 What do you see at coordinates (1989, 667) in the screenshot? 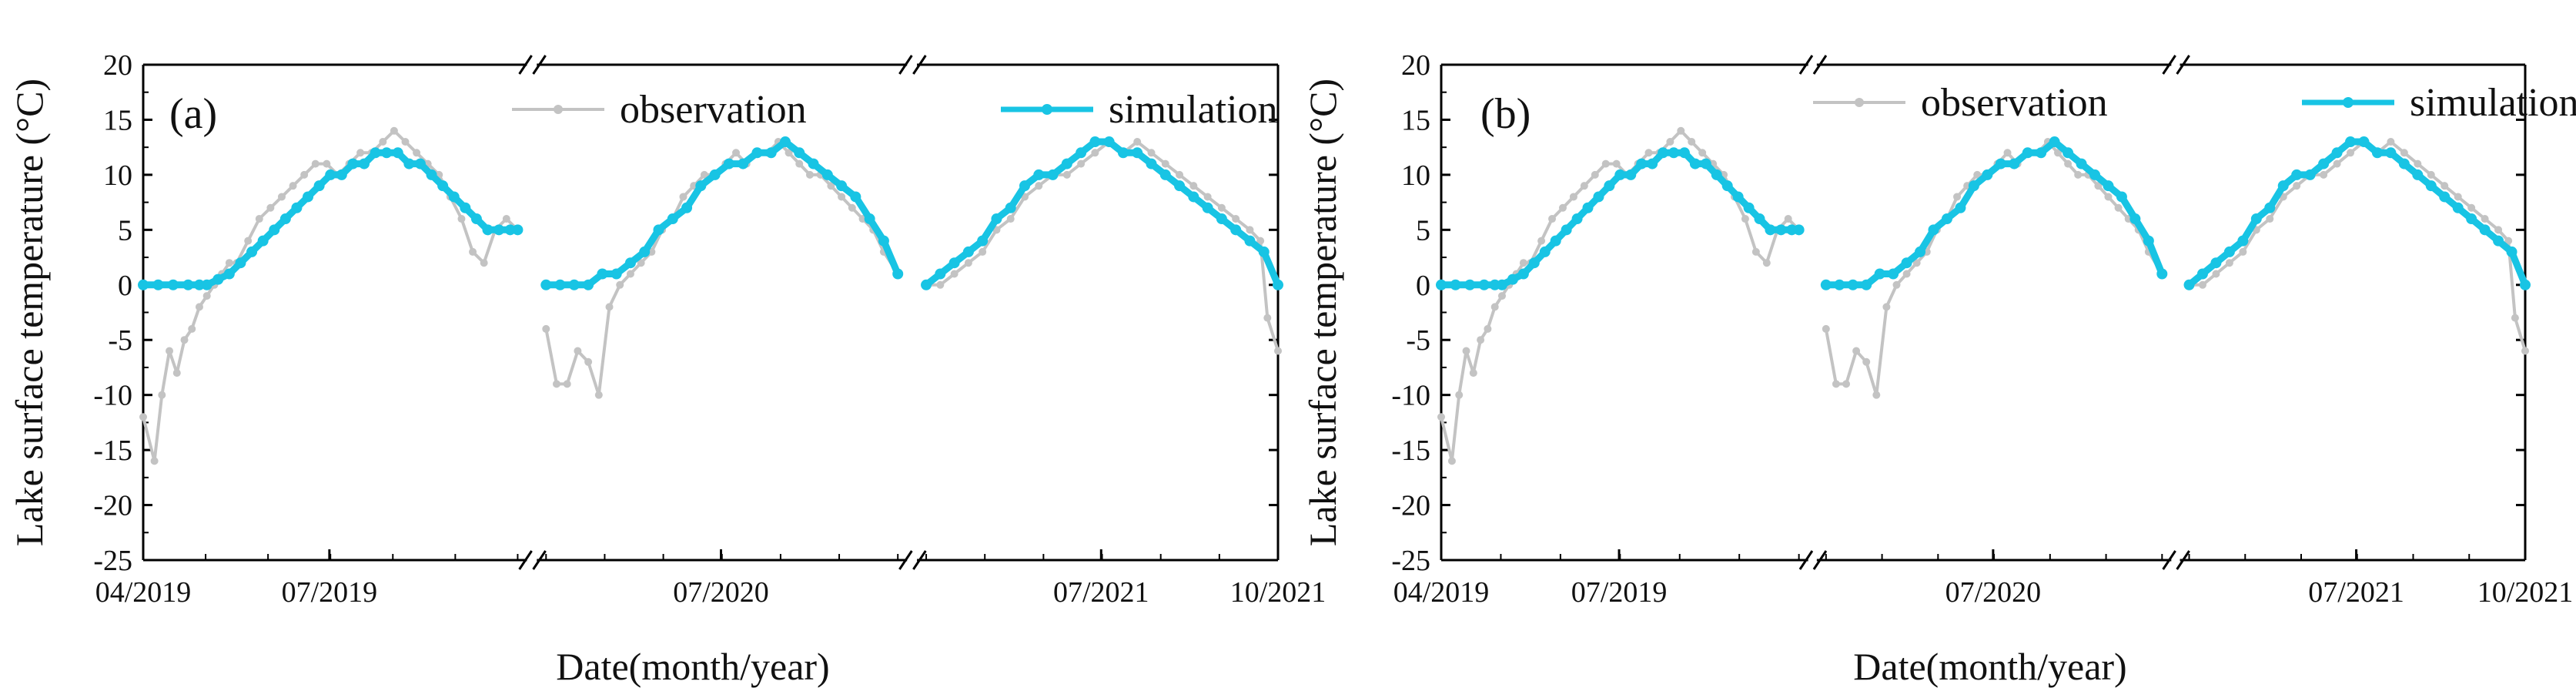
I see `x-axis-title: Date(month/year)` at bounding box center [1989, 667].